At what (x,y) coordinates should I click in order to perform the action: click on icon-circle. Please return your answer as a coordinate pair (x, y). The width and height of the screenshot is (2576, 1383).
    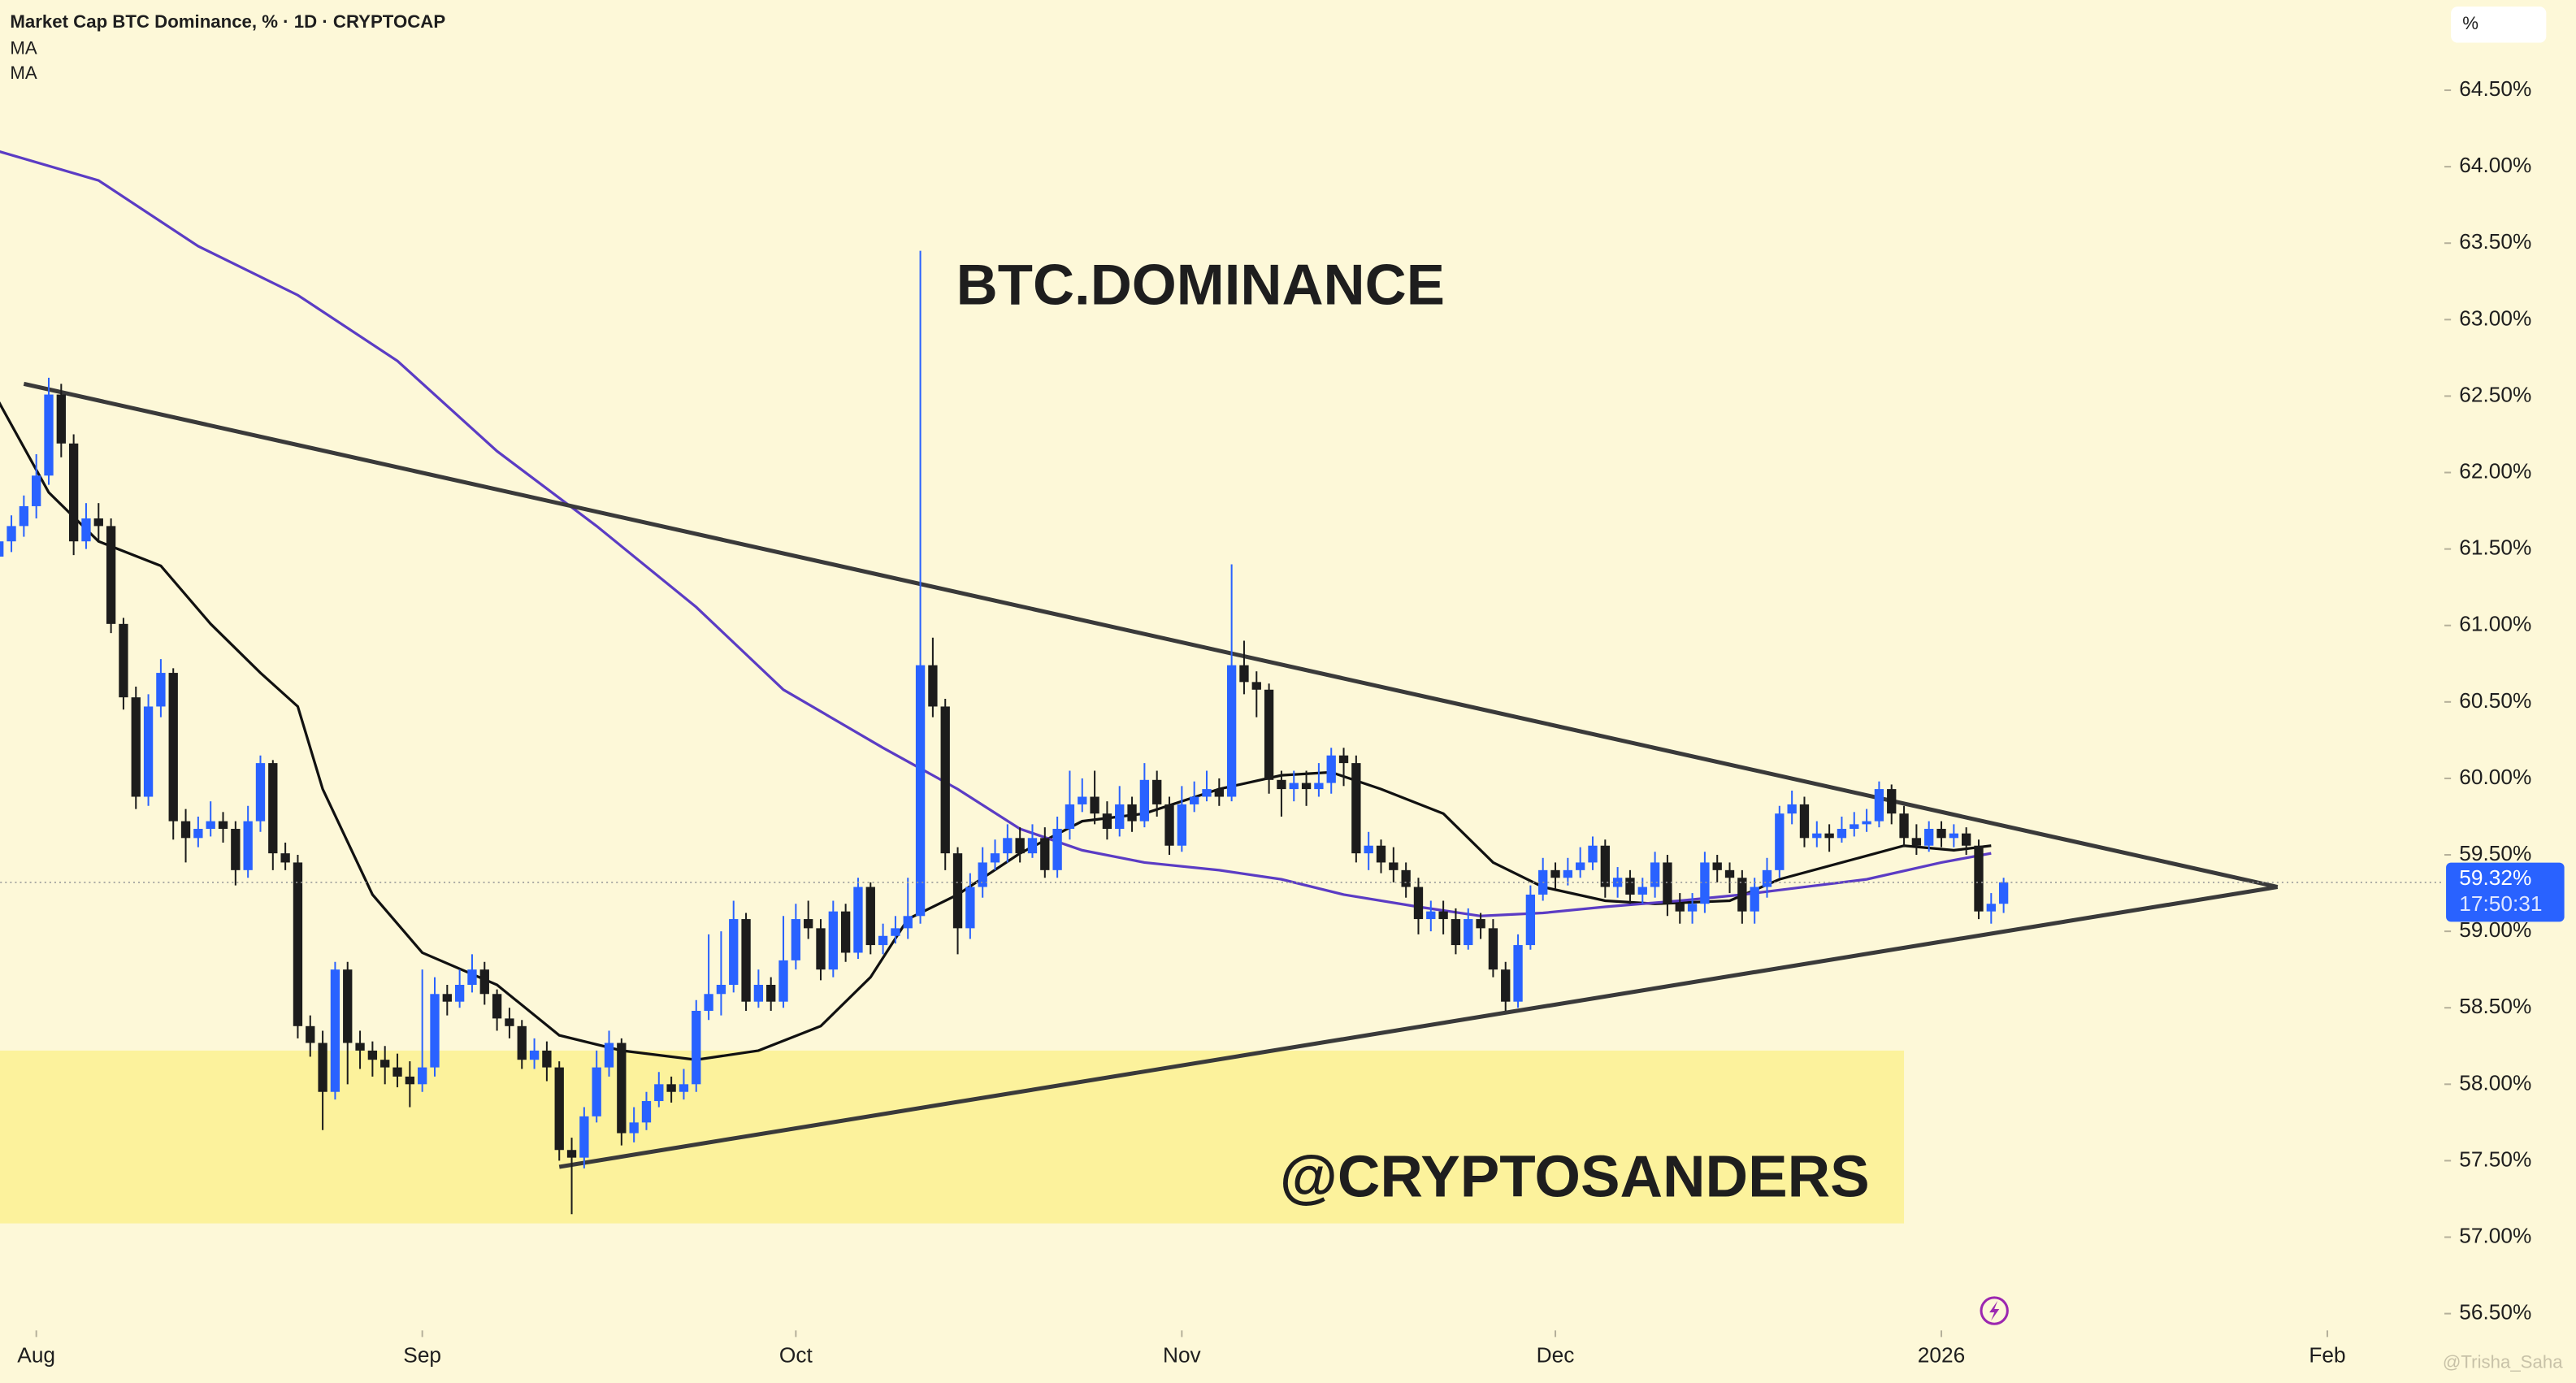
    Looking at the image, I should click on (1995, 1310).